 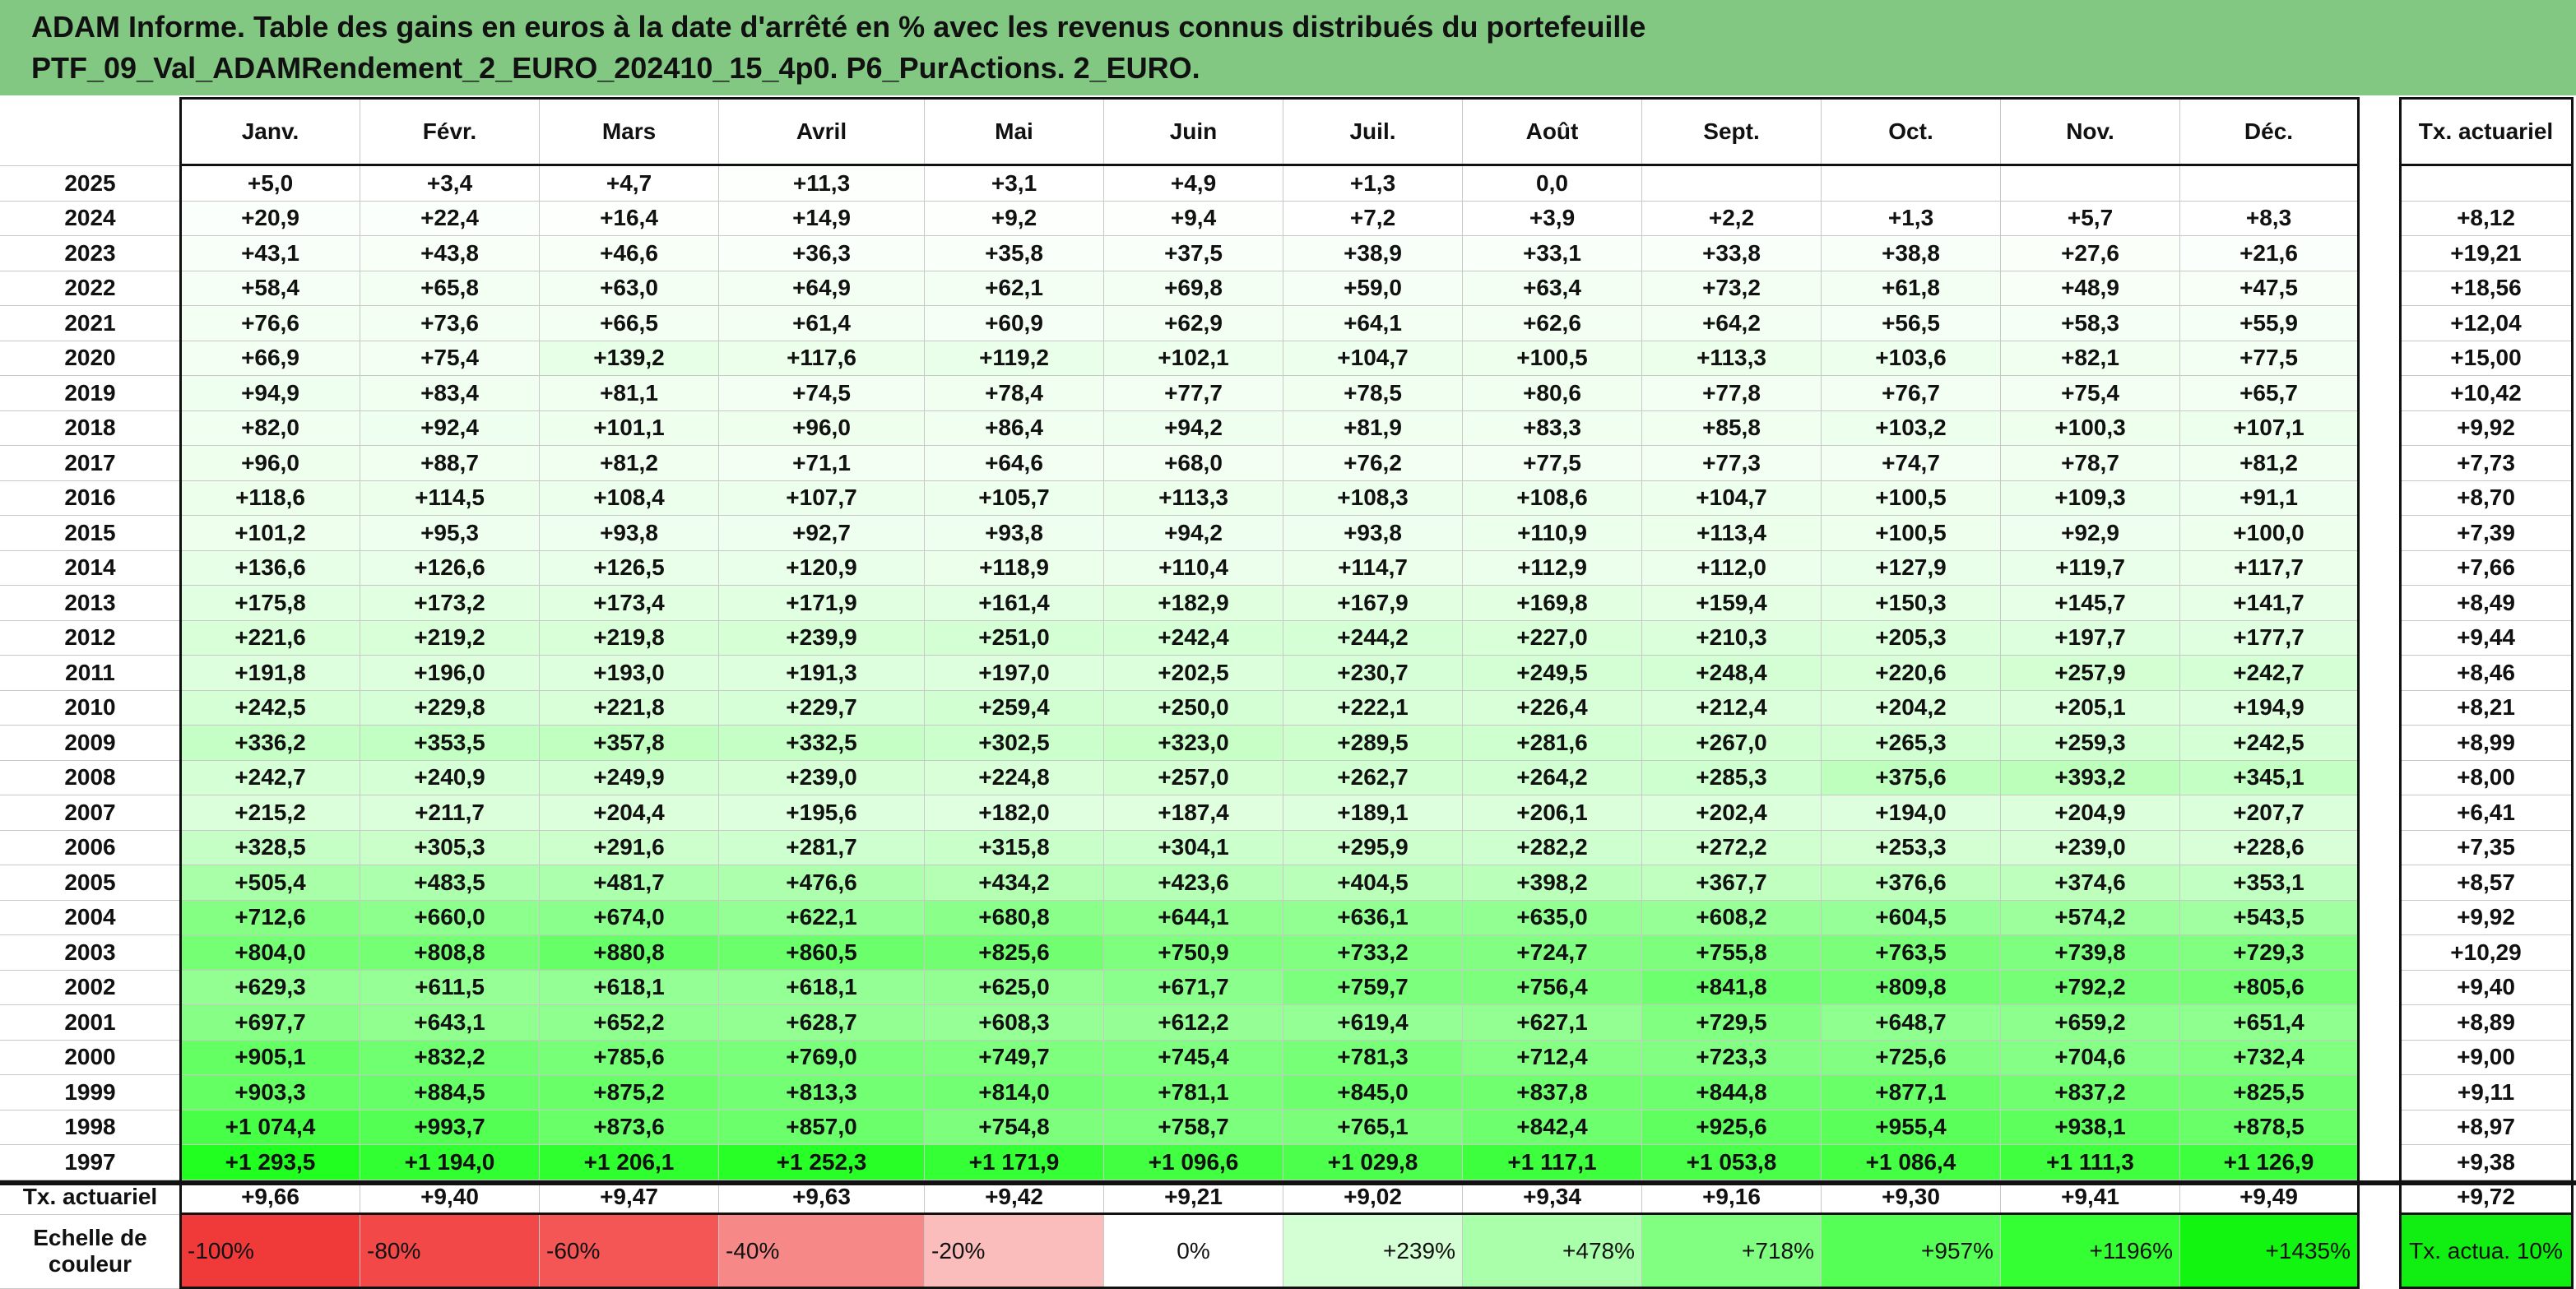 What do you see at coordinates (2487, 288) in the screenshot?
I see `rate-cell: +18,56` at bounding box center [2487, 288].